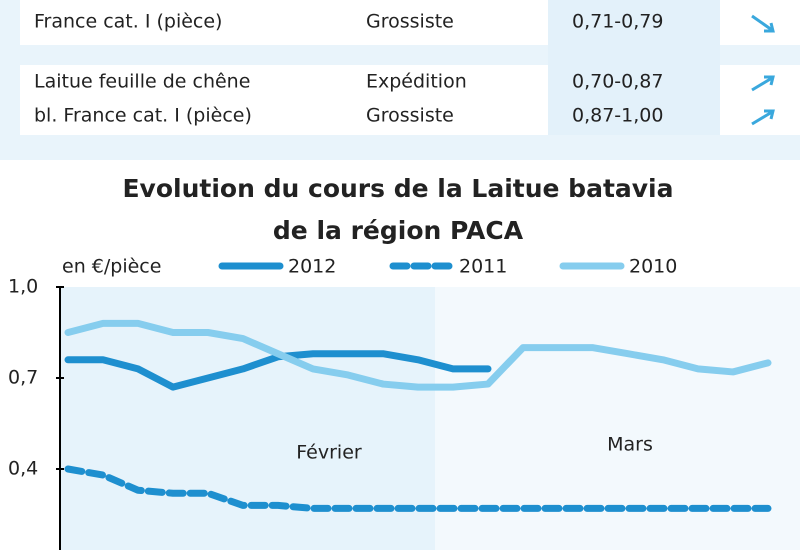  Describe the element at coordinates (634, 67) in the screenshot. I see `price-column` at that location.